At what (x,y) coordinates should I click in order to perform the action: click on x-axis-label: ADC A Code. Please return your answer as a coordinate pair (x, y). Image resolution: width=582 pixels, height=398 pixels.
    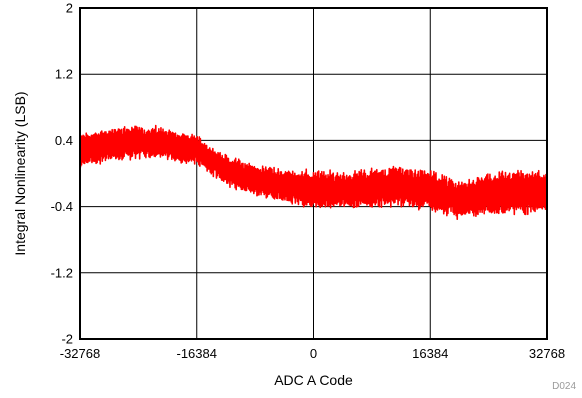
    Looking at the image, I should click on (313, 380).